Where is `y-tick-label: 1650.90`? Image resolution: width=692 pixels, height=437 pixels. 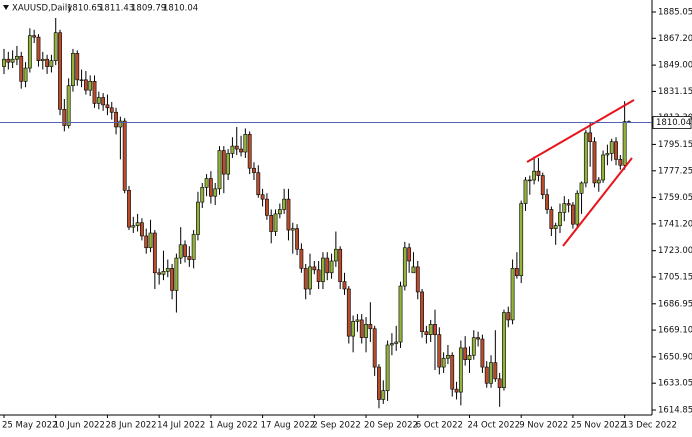
y-tick-label: 1650.90 is located at coordinates (675, 357).